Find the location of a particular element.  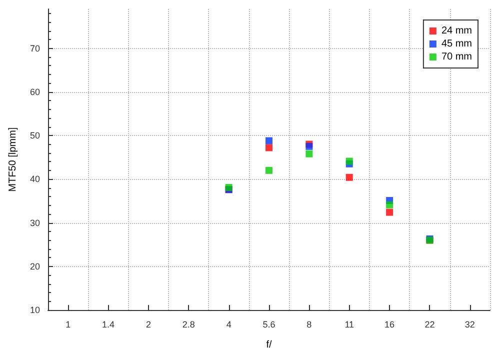

x-axis-title: f/ is located at coordinates (269, 345).